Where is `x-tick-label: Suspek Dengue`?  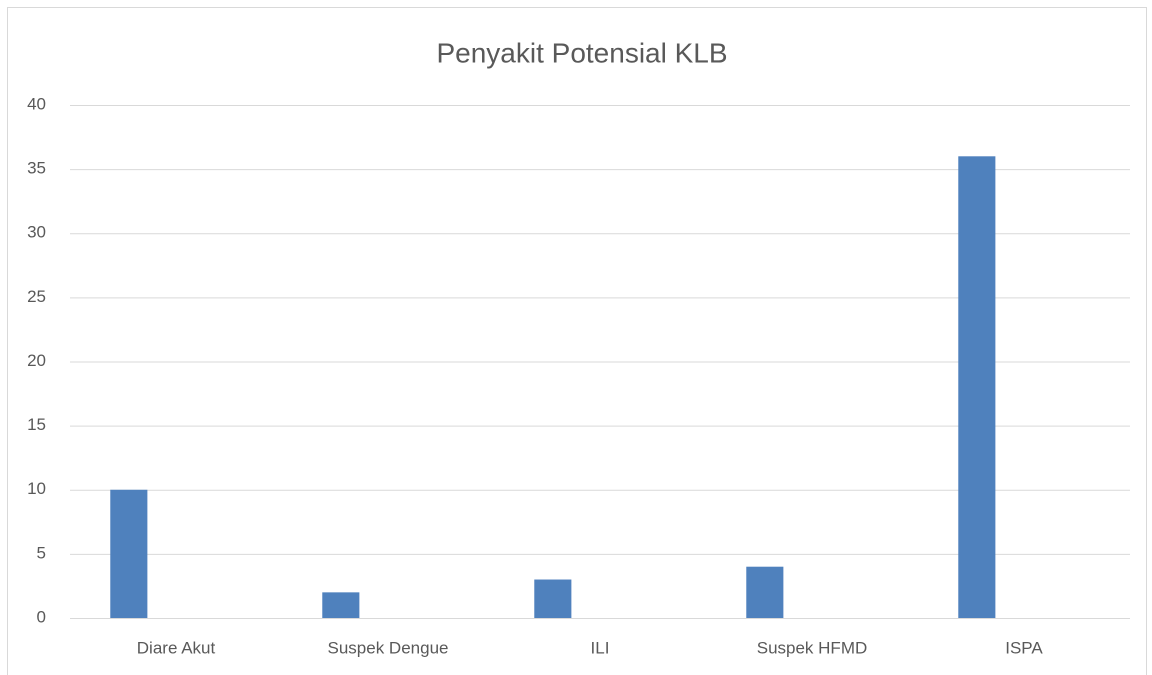 x-tick-label: Suspek Dengue is located at coordinates (388, 647).